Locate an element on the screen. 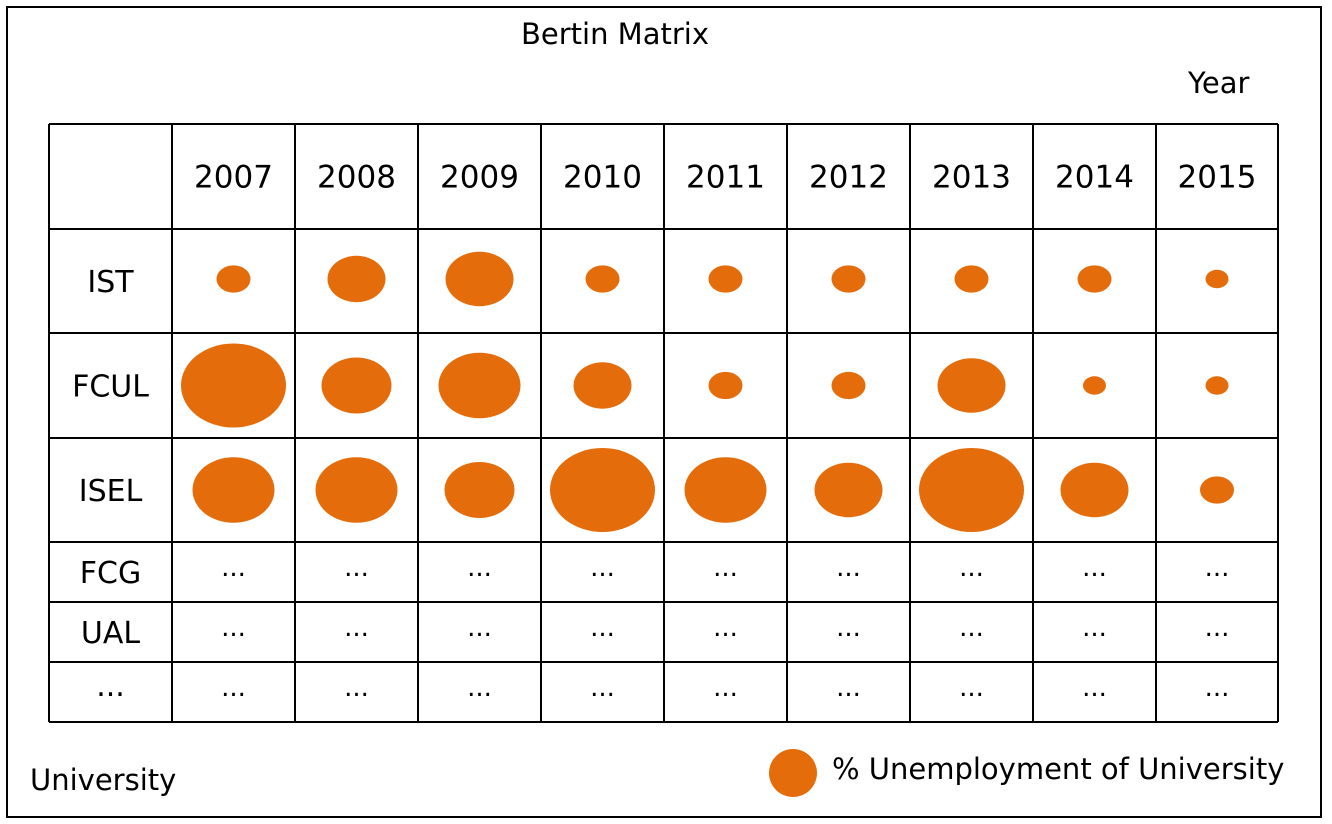  legend-swatch is located at coordinates (793, 773).